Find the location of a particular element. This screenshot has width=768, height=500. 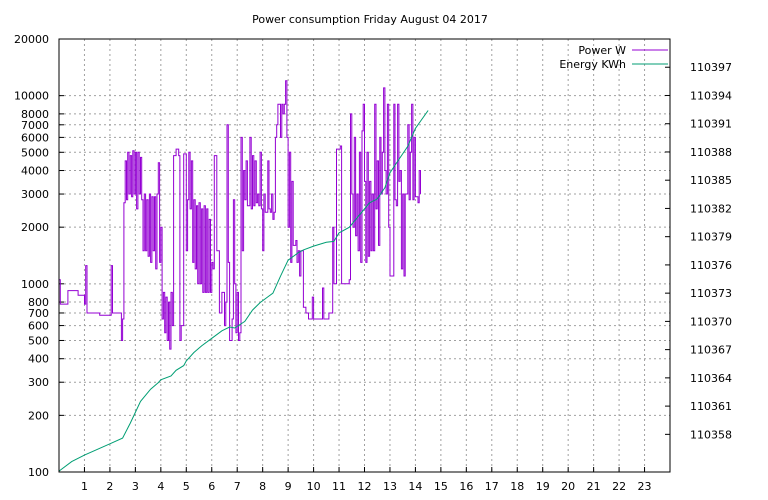

chart-legend: Power W Energy KWh is located at coordinates (613, 57).